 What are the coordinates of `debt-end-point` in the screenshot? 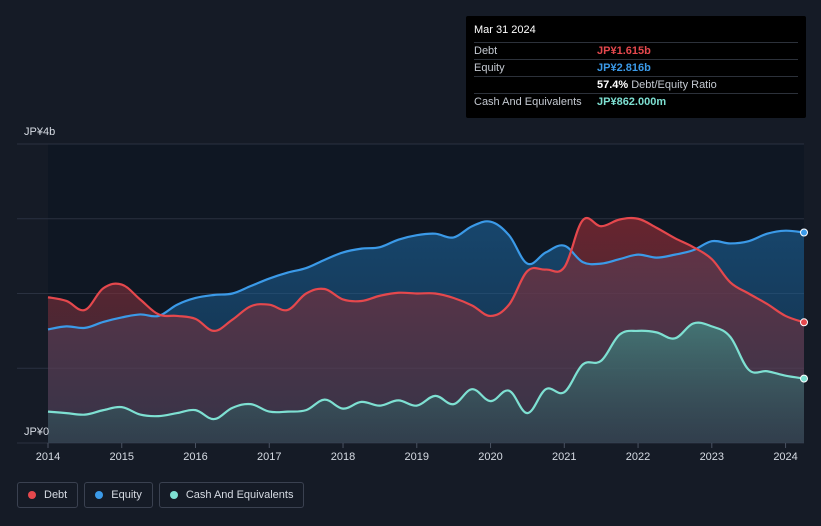 It's located at (804, 322).